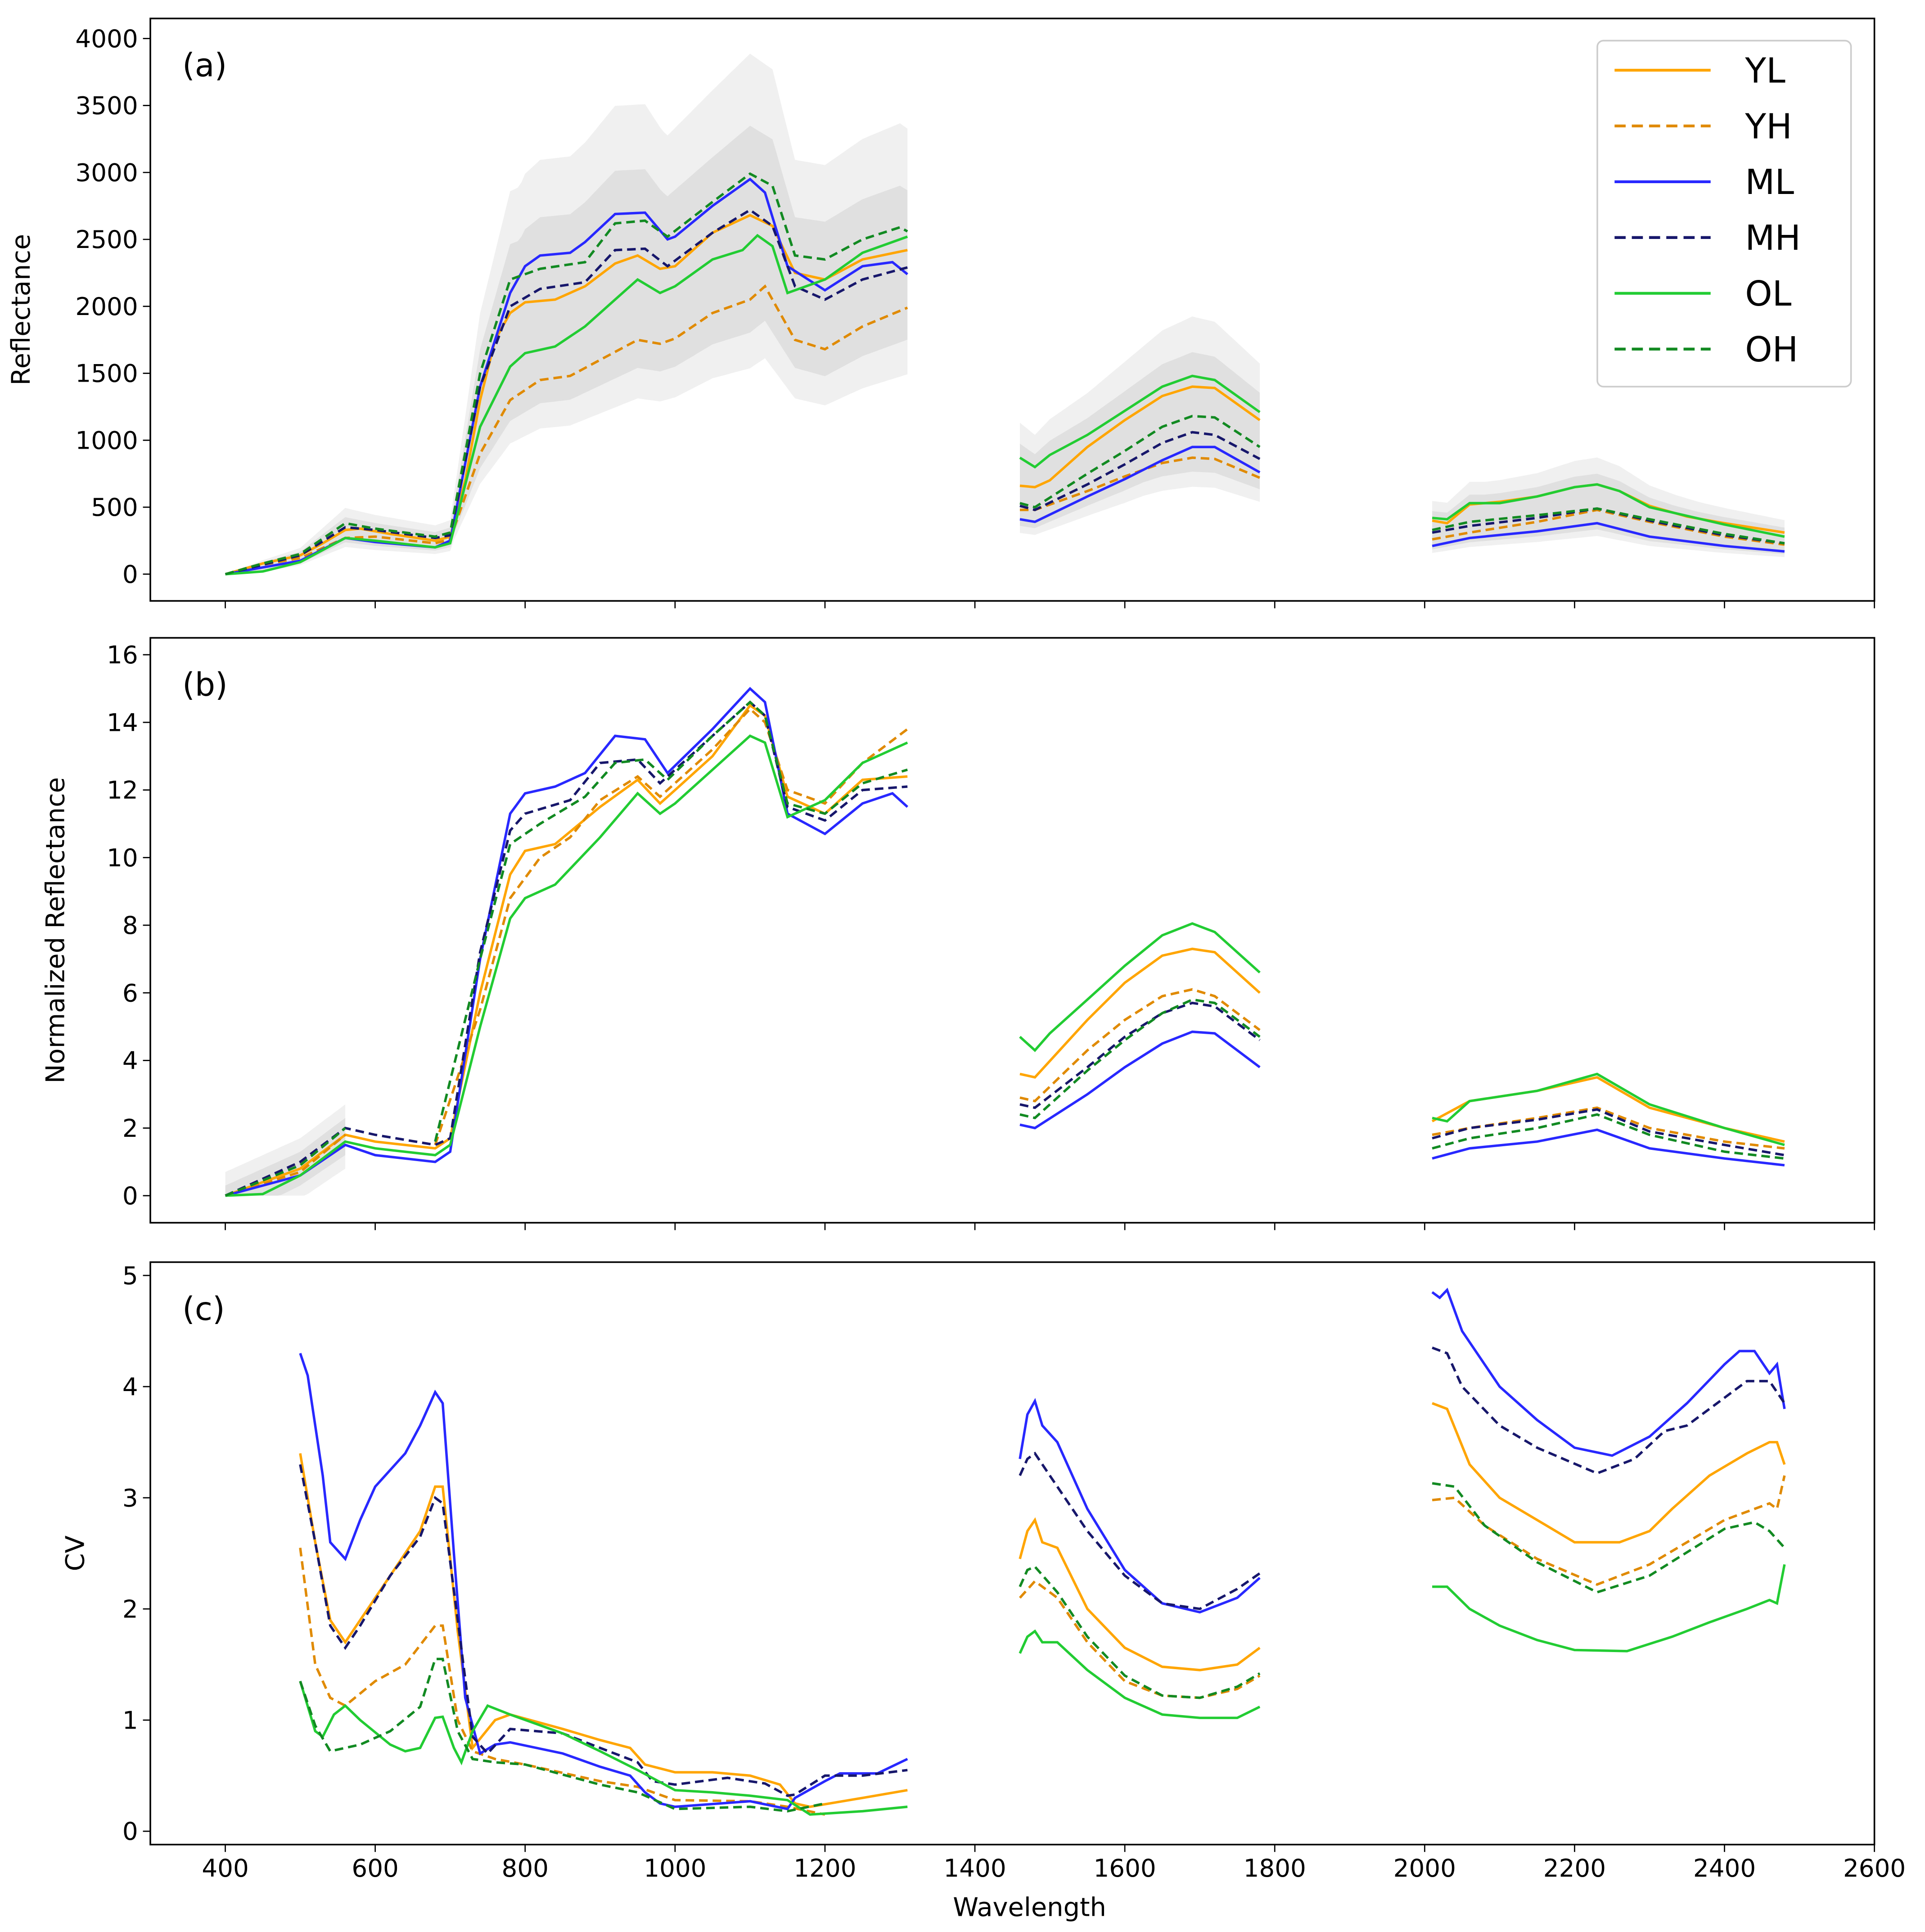  I want to click on y-tick-label: 1500, so click(106, 373).